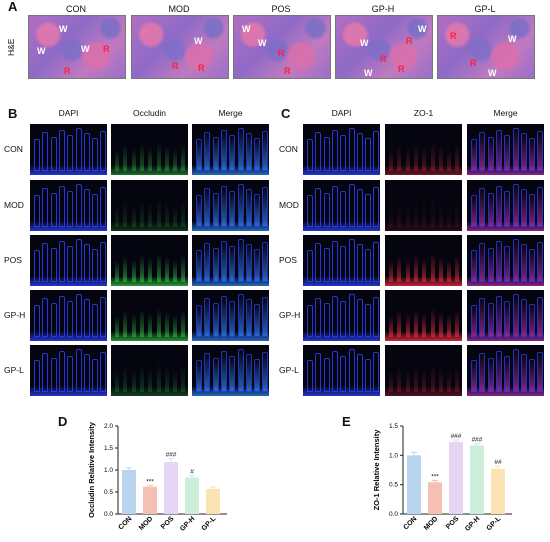  Describe the element at coordinates (393, 426) in the screenshot. I see `zo1-y-tick-label: 1.5` at that location.